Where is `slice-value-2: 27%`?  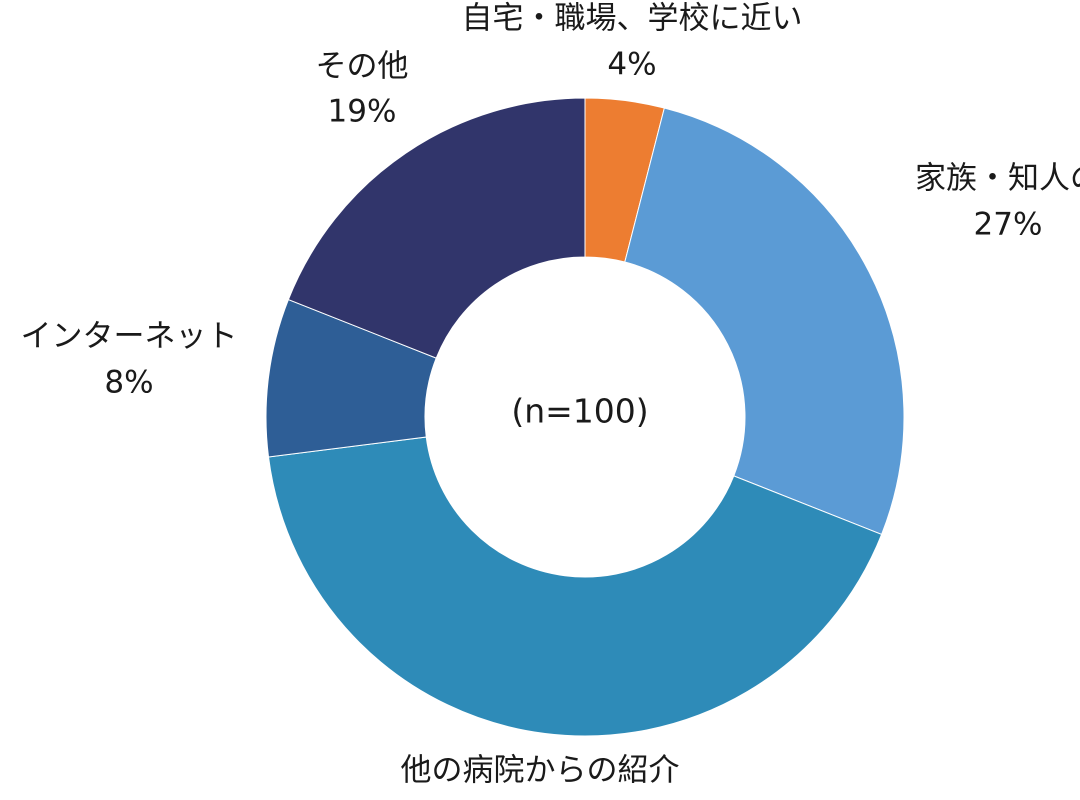
slice-value-2: 27% is located at coordinates (1008, 225).